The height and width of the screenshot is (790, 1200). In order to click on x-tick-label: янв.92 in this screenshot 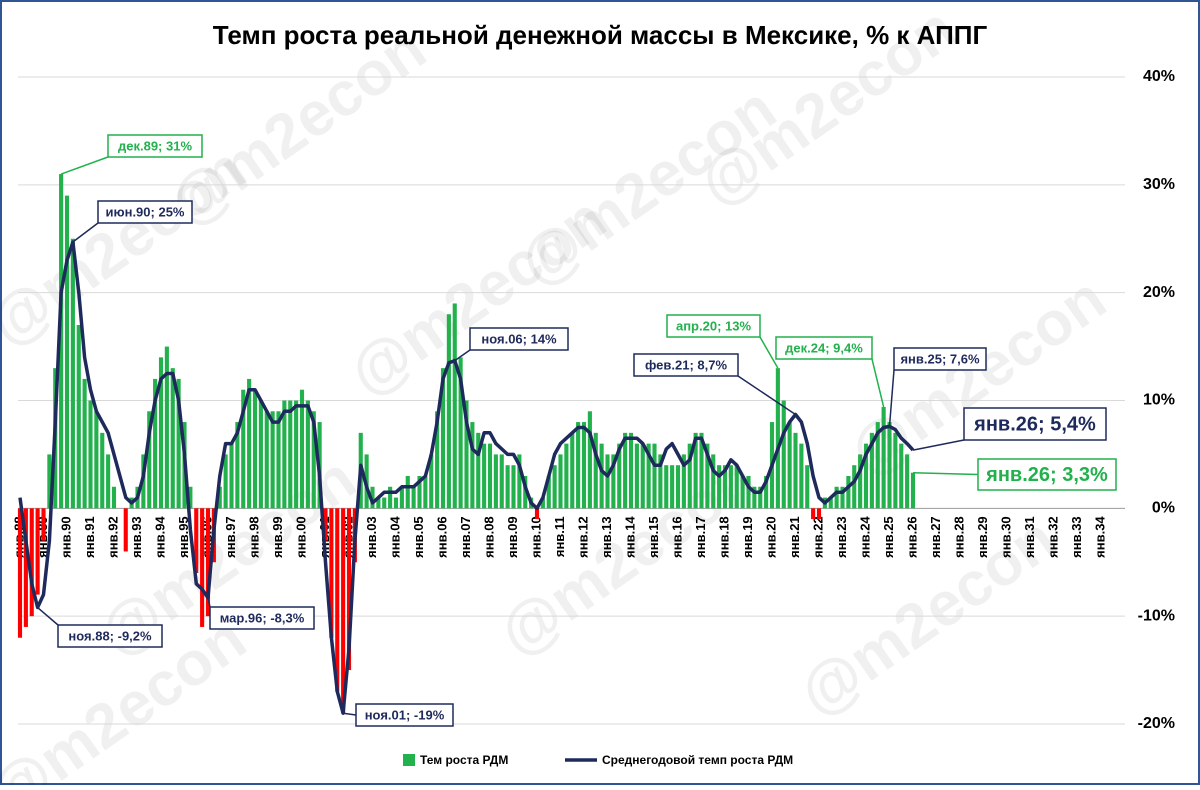, I will do `click(112, 537)`.